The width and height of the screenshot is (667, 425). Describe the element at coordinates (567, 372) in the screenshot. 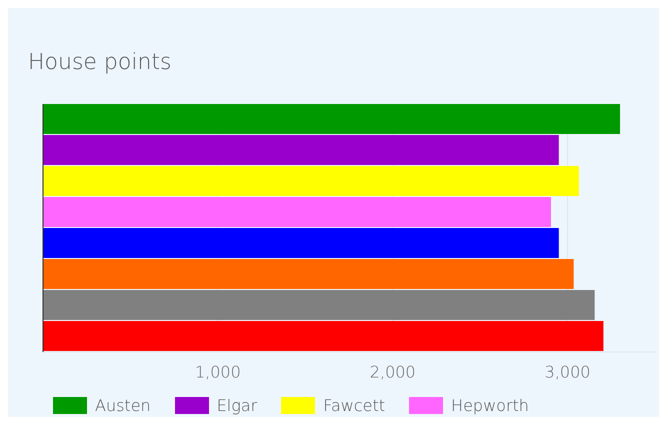

I see `x-tick-label: 3,000` at that location.